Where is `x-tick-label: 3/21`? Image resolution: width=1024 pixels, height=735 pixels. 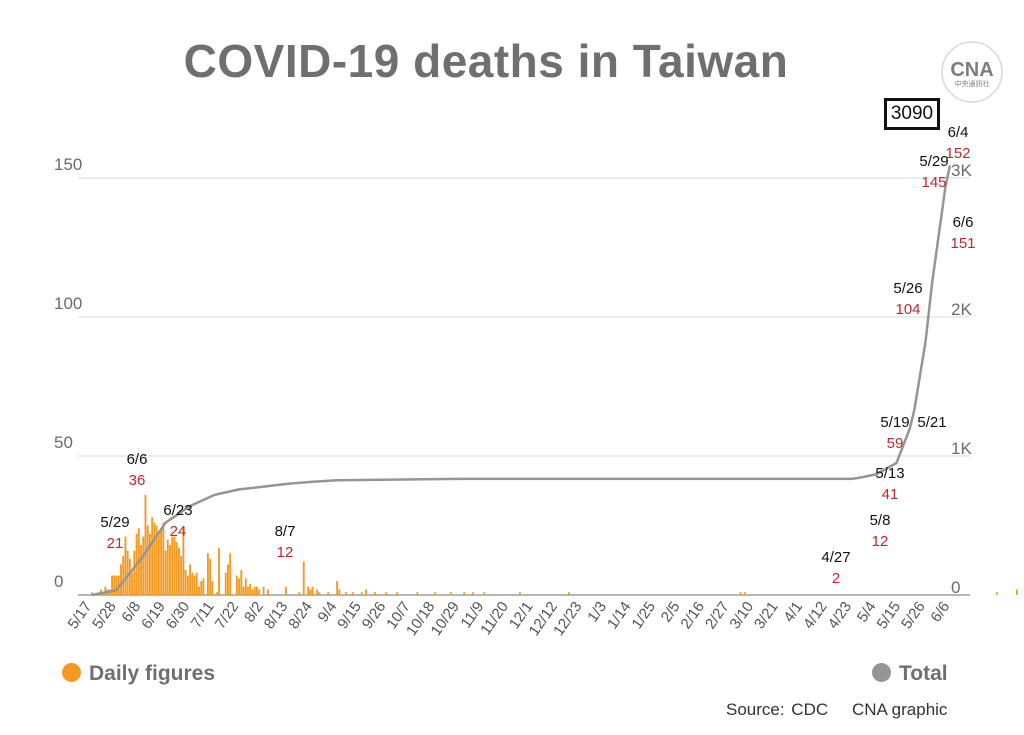
x-tick-label: 3/21 is located at coordinates (766, 616).